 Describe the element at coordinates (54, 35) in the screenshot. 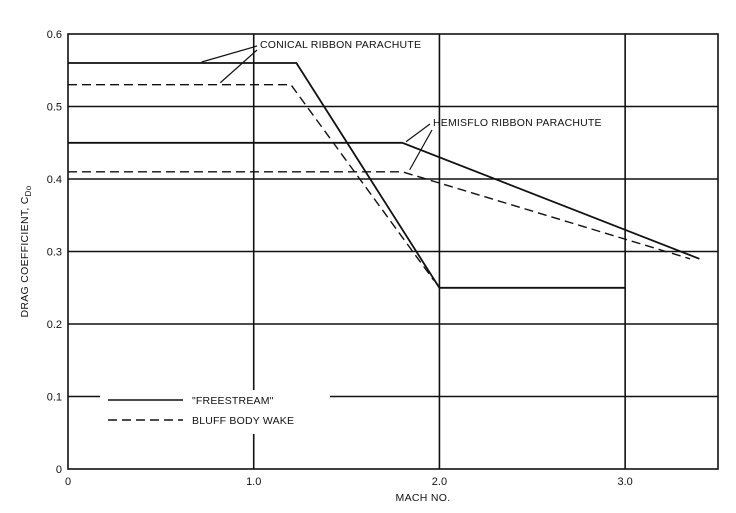

I see `y-tick-label: 0.6` at that location.